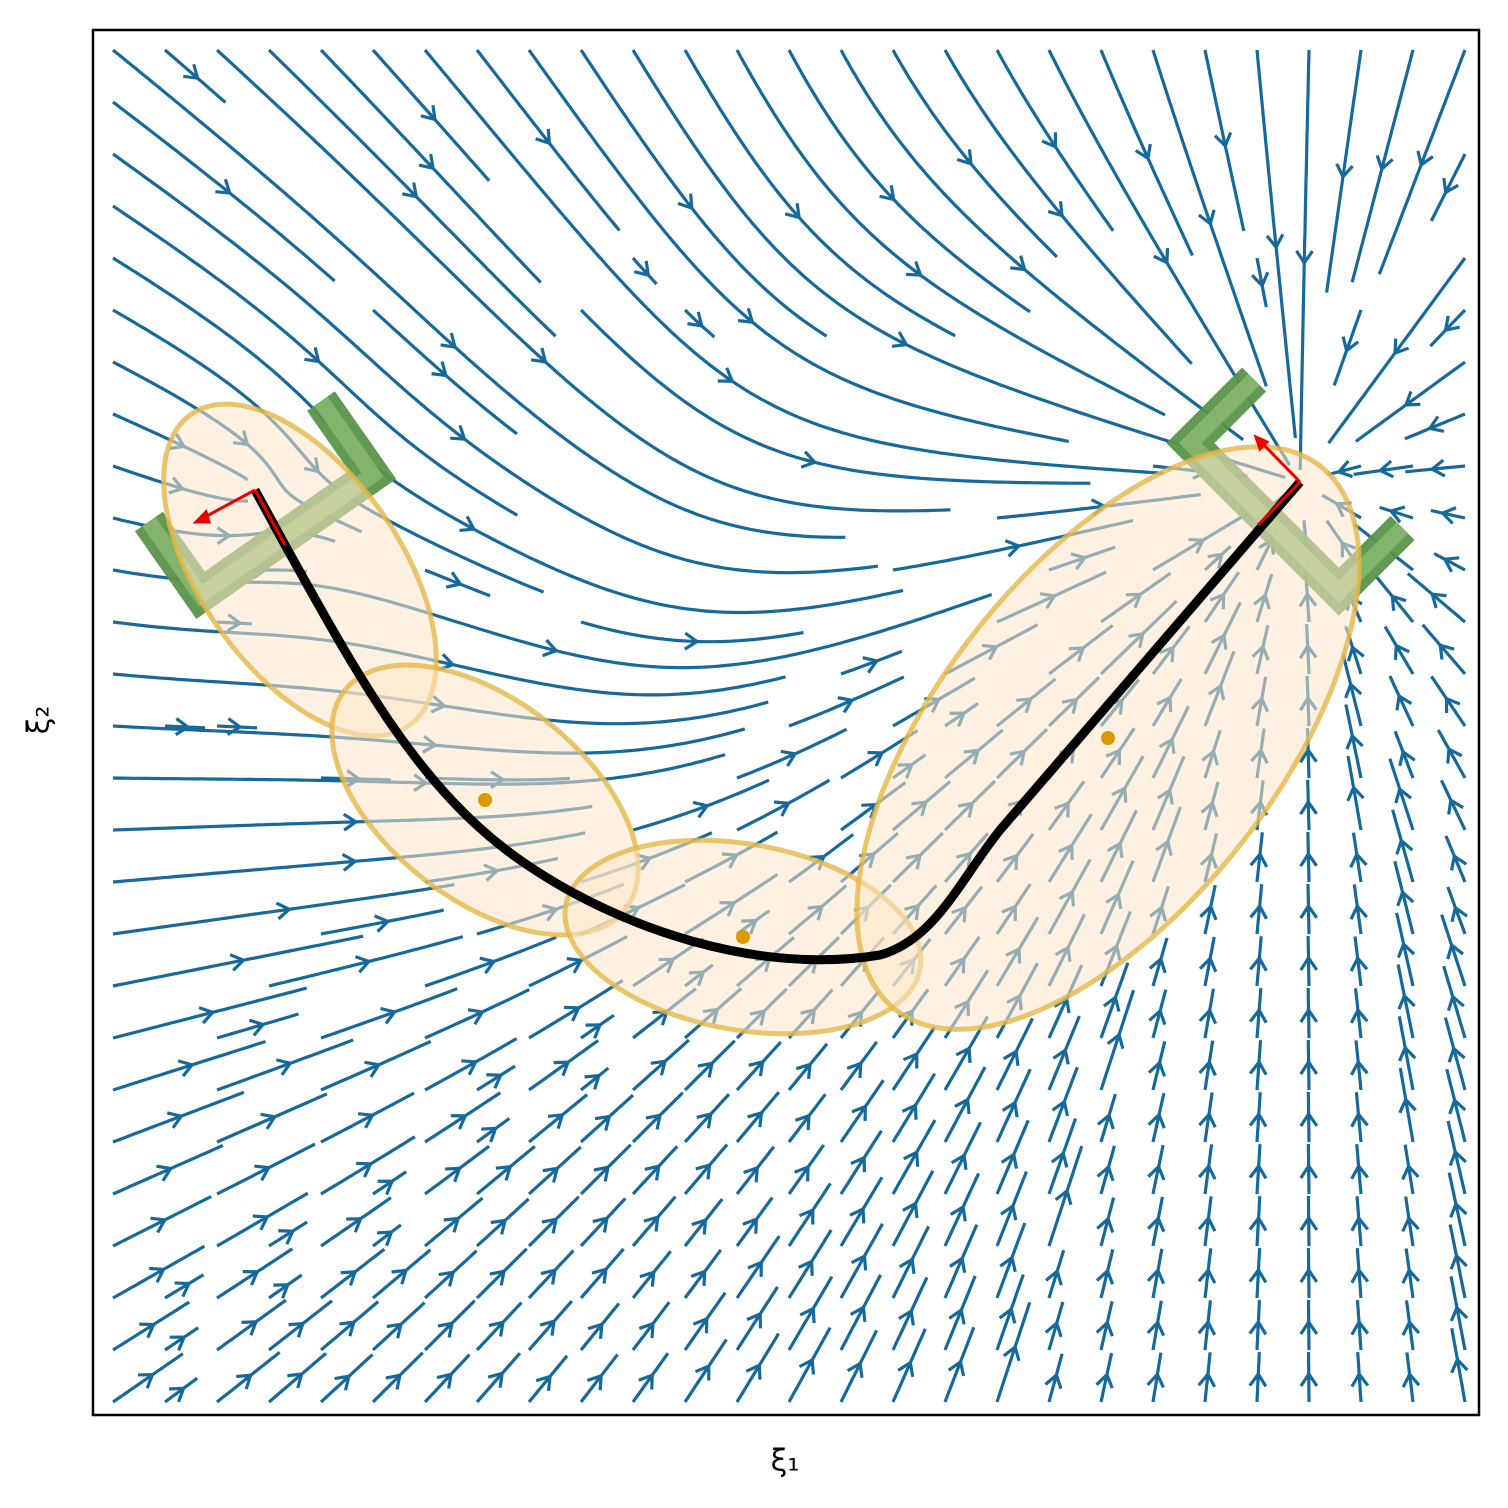  Describe the element at coordinates (39, 720) in the screenshot. I see `y-axis-label: ξ₂` at that location.